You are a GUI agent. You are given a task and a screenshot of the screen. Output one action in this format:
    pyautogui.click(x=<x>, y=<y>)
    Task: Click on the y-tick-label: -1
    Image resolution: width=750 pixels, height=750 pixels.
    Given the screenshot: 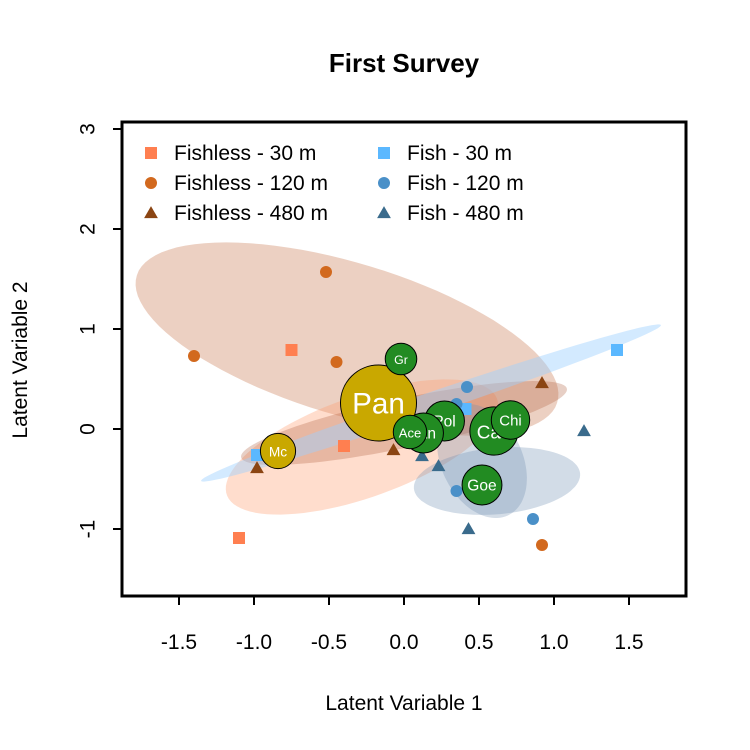 What is the action you would take?
    pyautogui.click(x=88, y=529)
    